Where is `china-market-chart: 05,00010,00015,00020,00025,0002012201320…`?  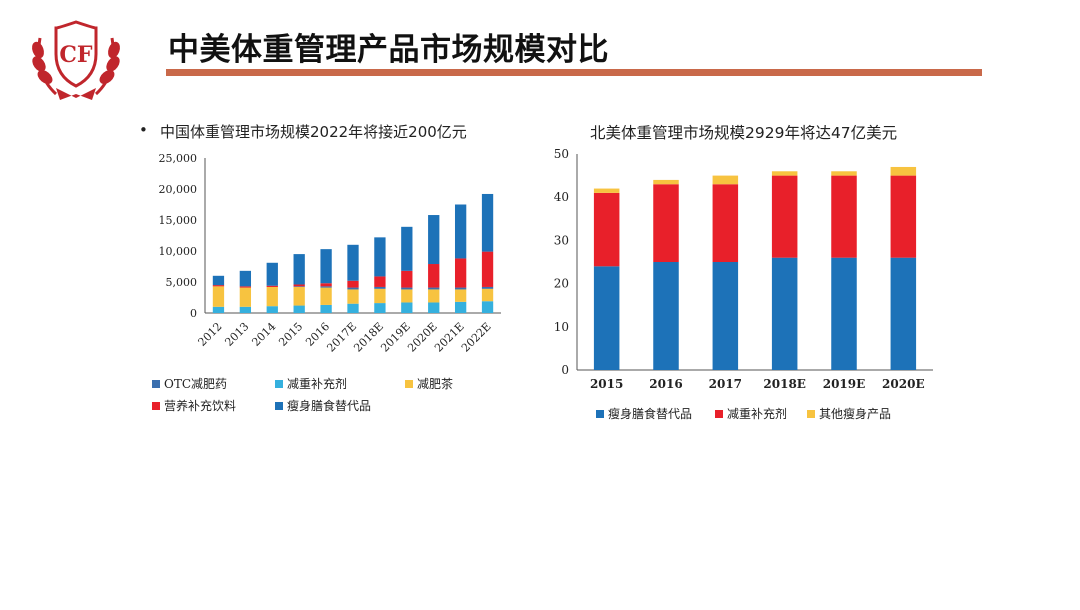
china-market-chart: 05,00010,00015,00020,00025,0002012201320… is located at coordinates (326, 282).